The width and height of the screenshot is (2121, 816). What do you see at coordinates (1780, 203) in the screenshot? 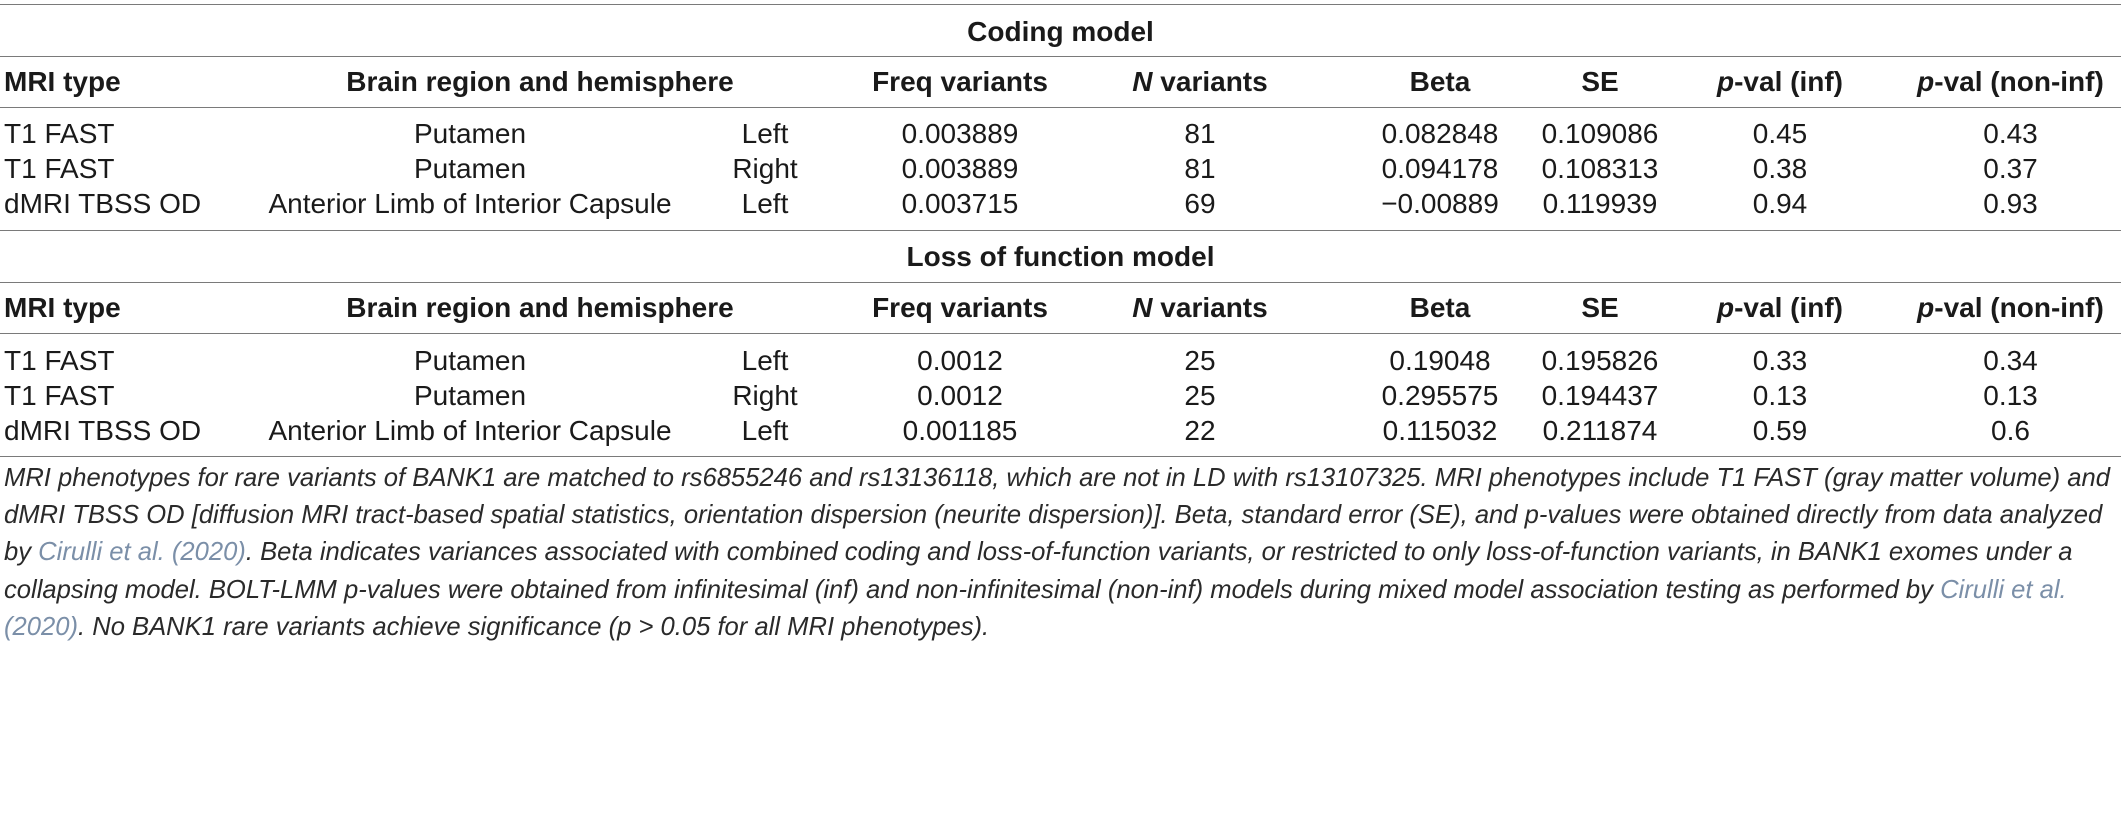
I see `cell-pval-inf: 0.94` at bounding box center [1780, 203].